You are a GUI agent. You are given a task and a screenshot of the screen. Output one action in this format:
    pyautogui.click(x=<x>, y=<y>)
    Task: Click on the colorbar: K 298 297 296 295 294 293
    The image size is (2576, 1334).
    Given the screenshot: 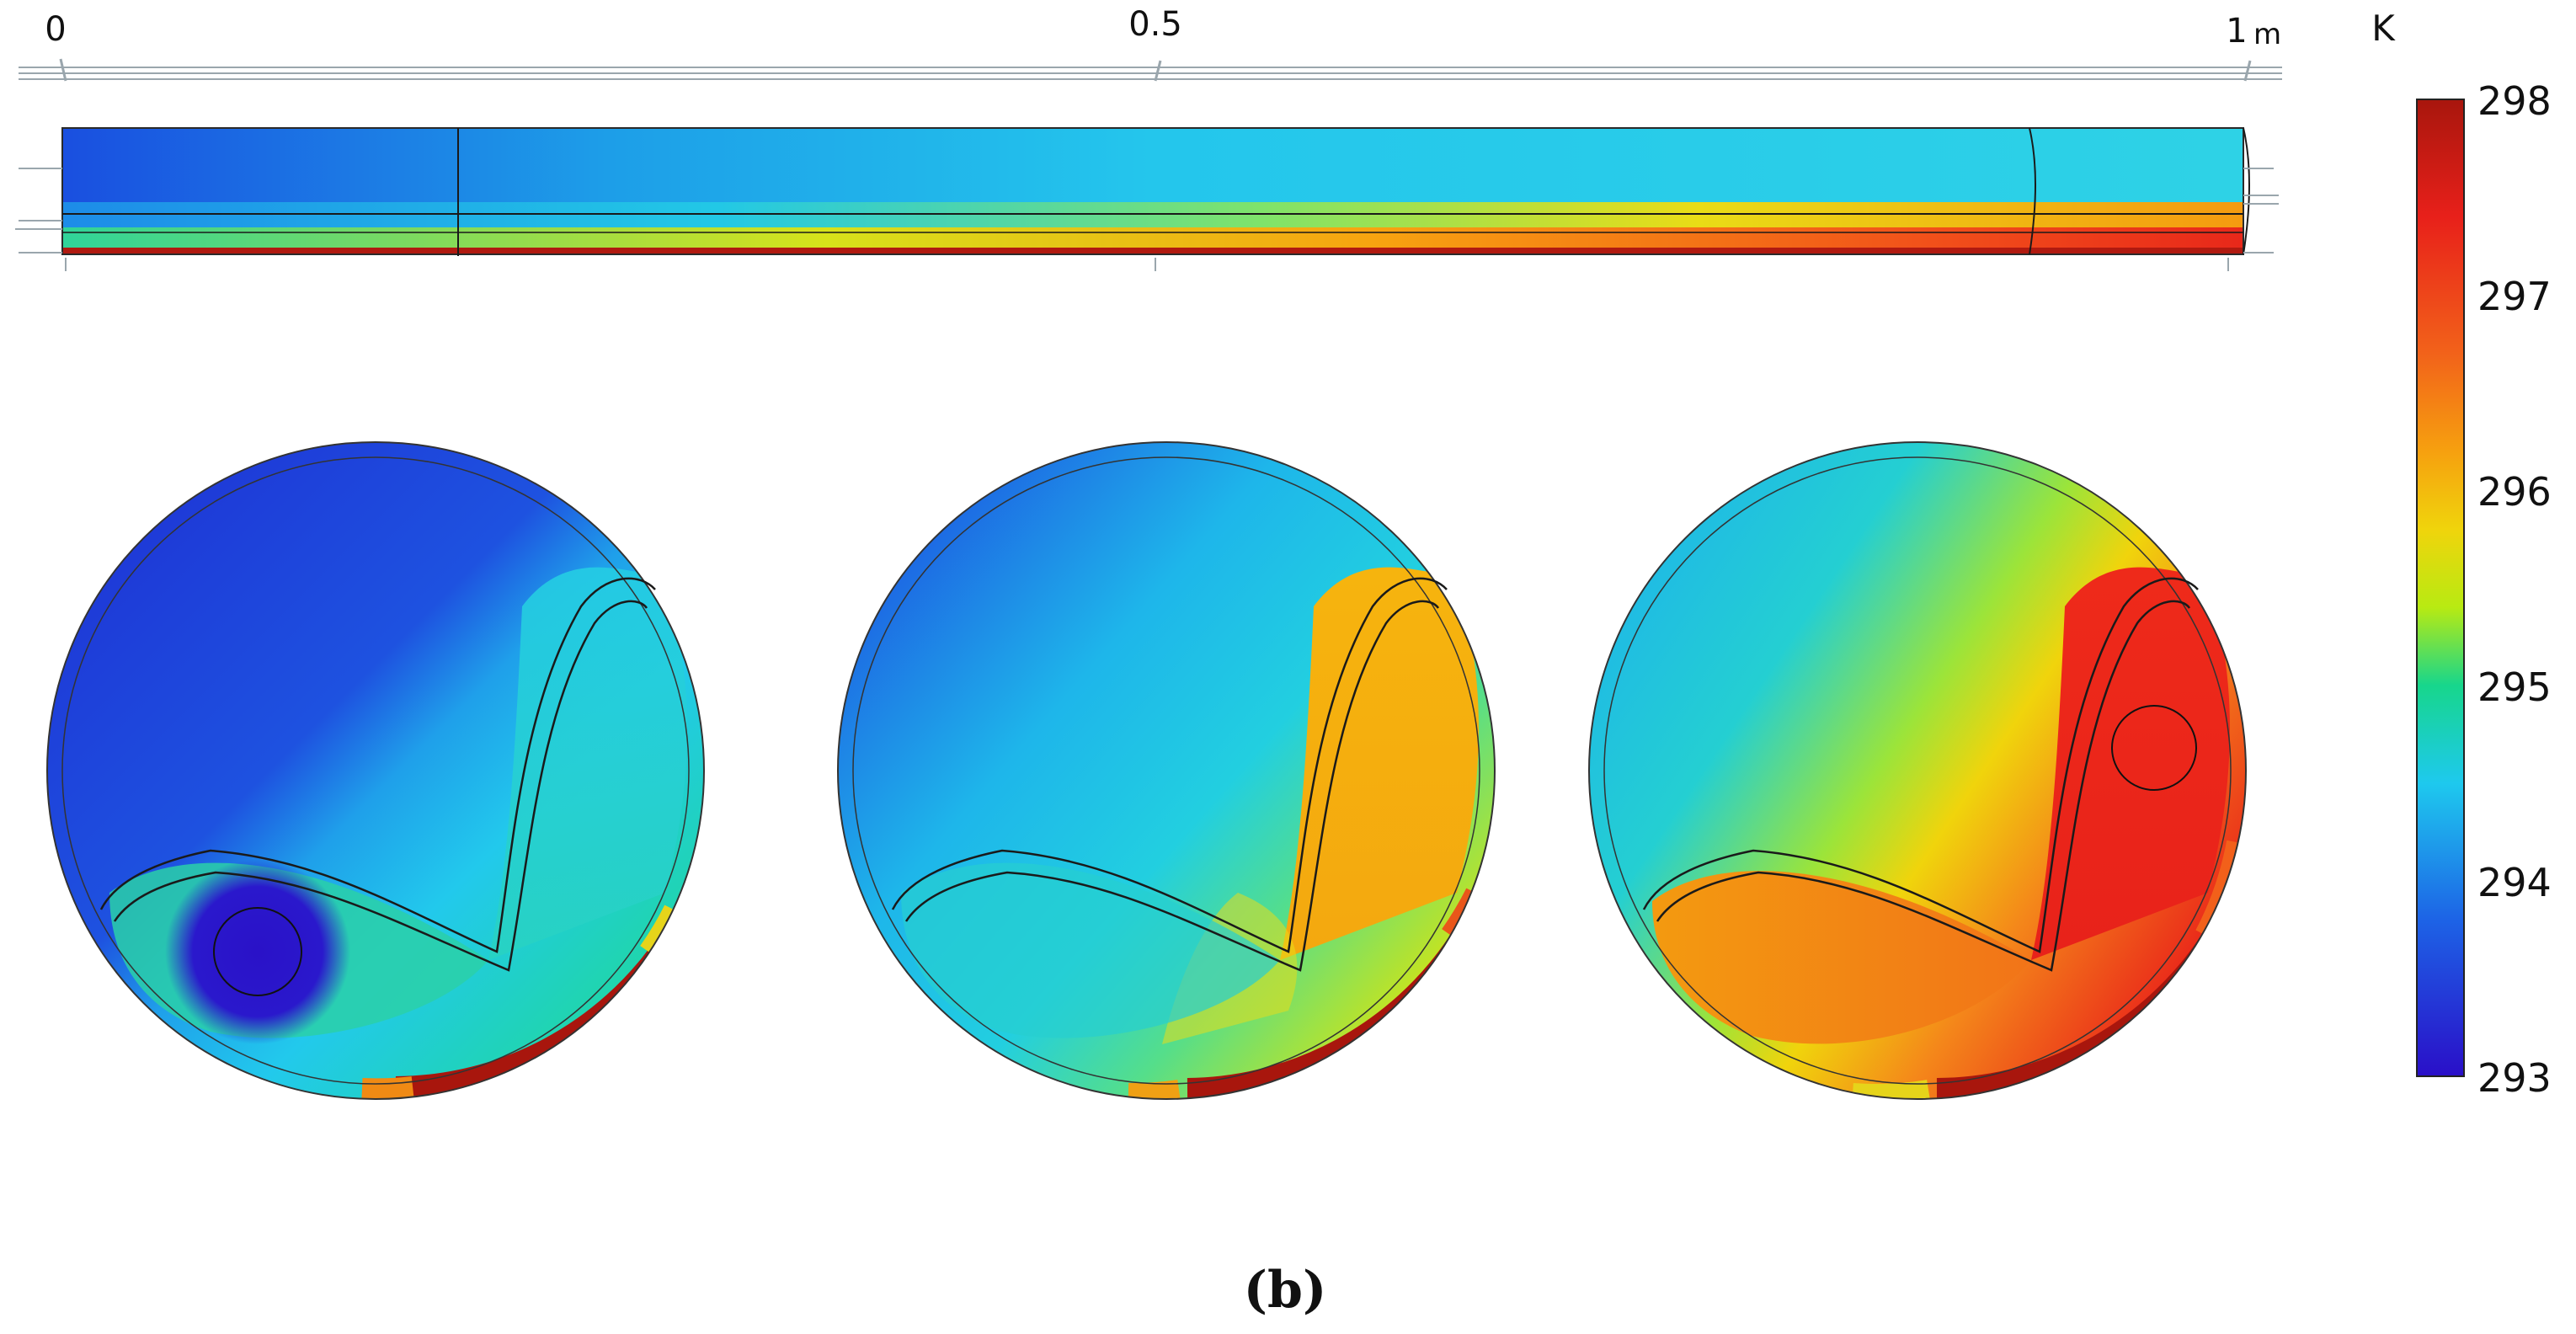 What is the action you would take?
    pyautogui.click(x=2461, y=554)
    